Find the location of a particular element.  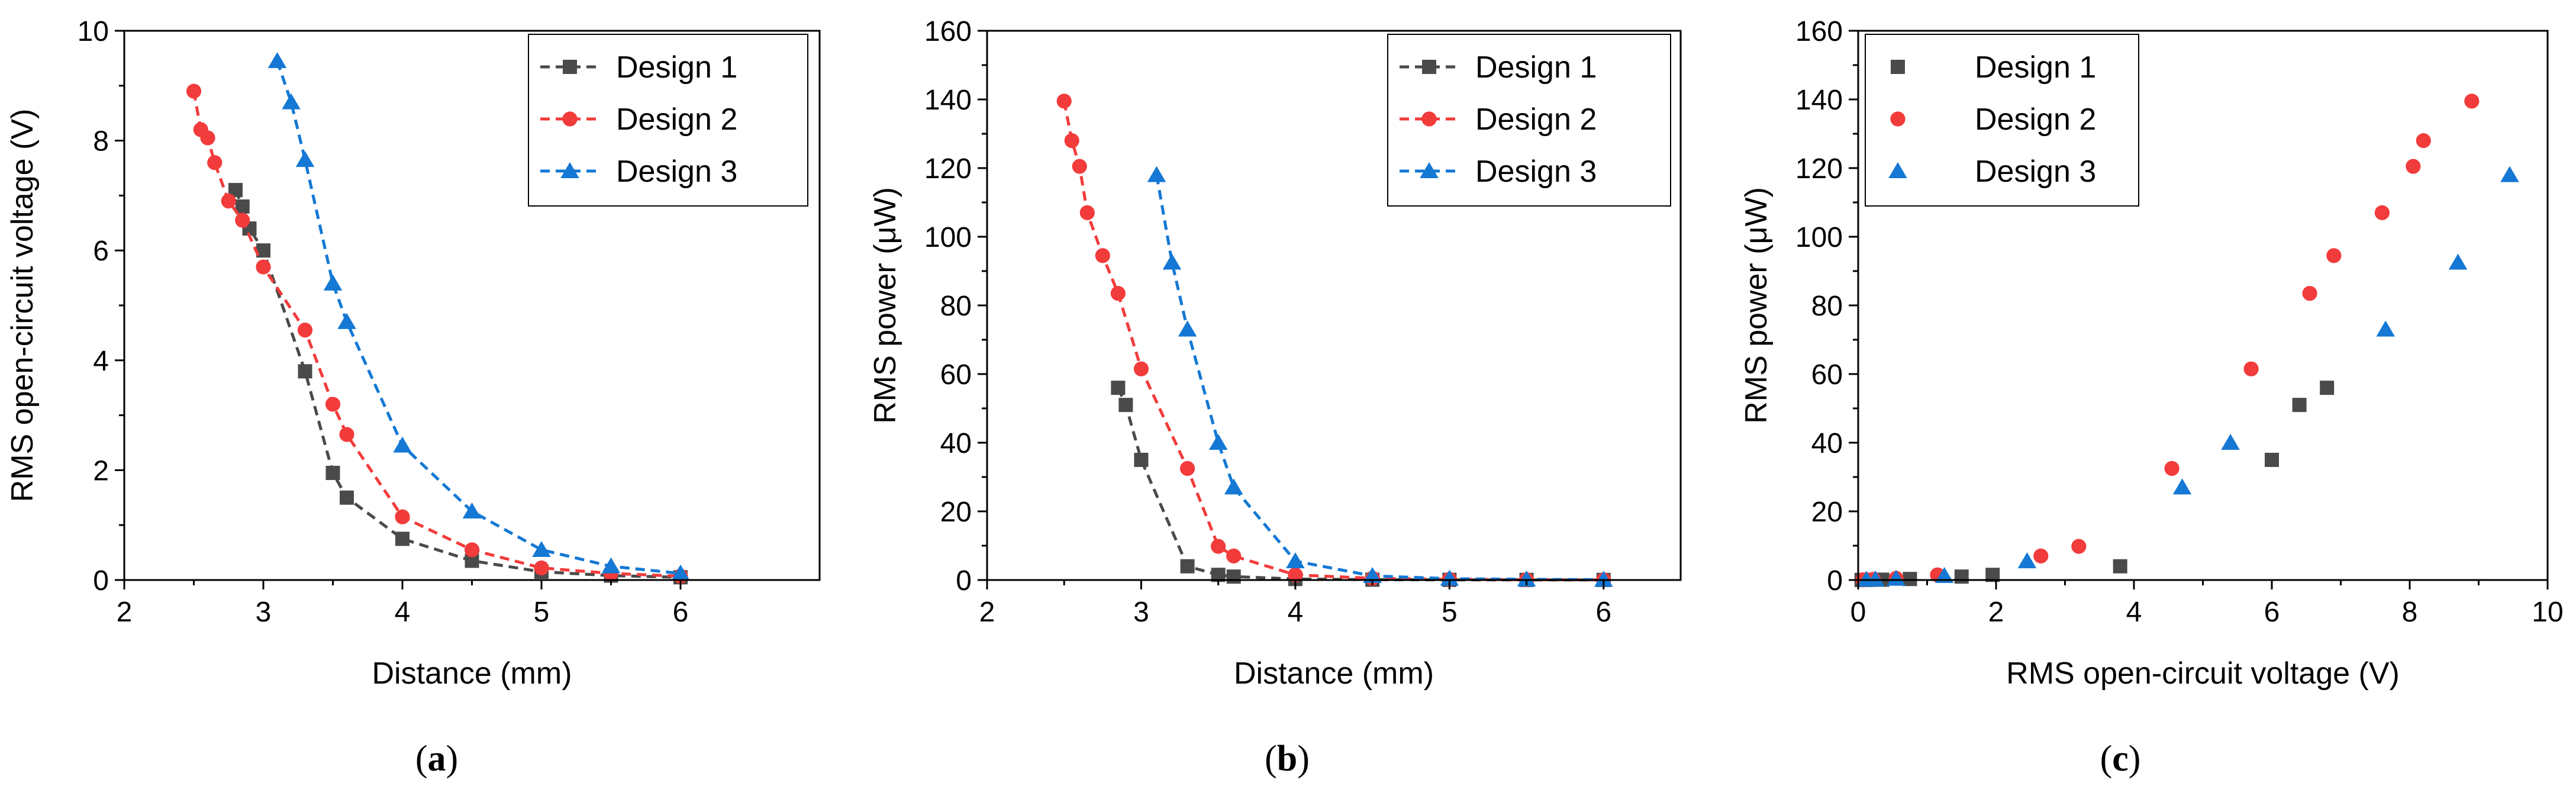

x-tick-label: 4 is located at coordinates (403, 612).